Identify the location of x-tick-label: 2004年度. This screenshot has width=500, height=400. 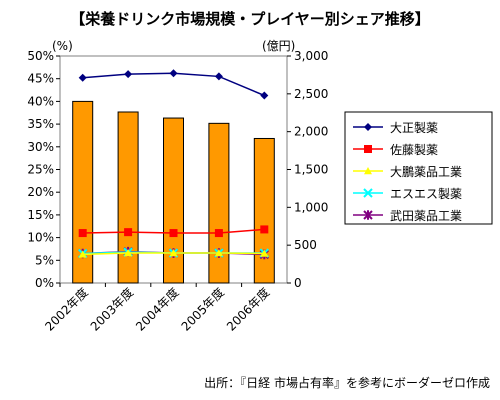
(156, 309).